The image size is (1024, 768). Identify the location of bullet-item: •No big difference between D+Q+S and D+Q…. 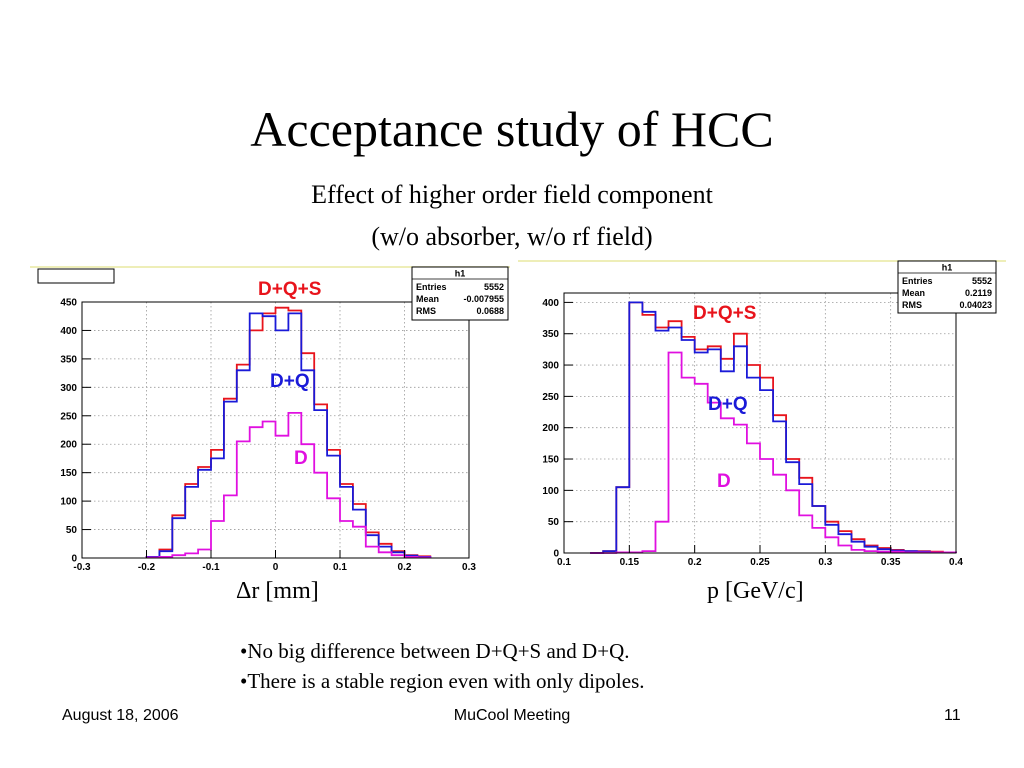
(435, 651).